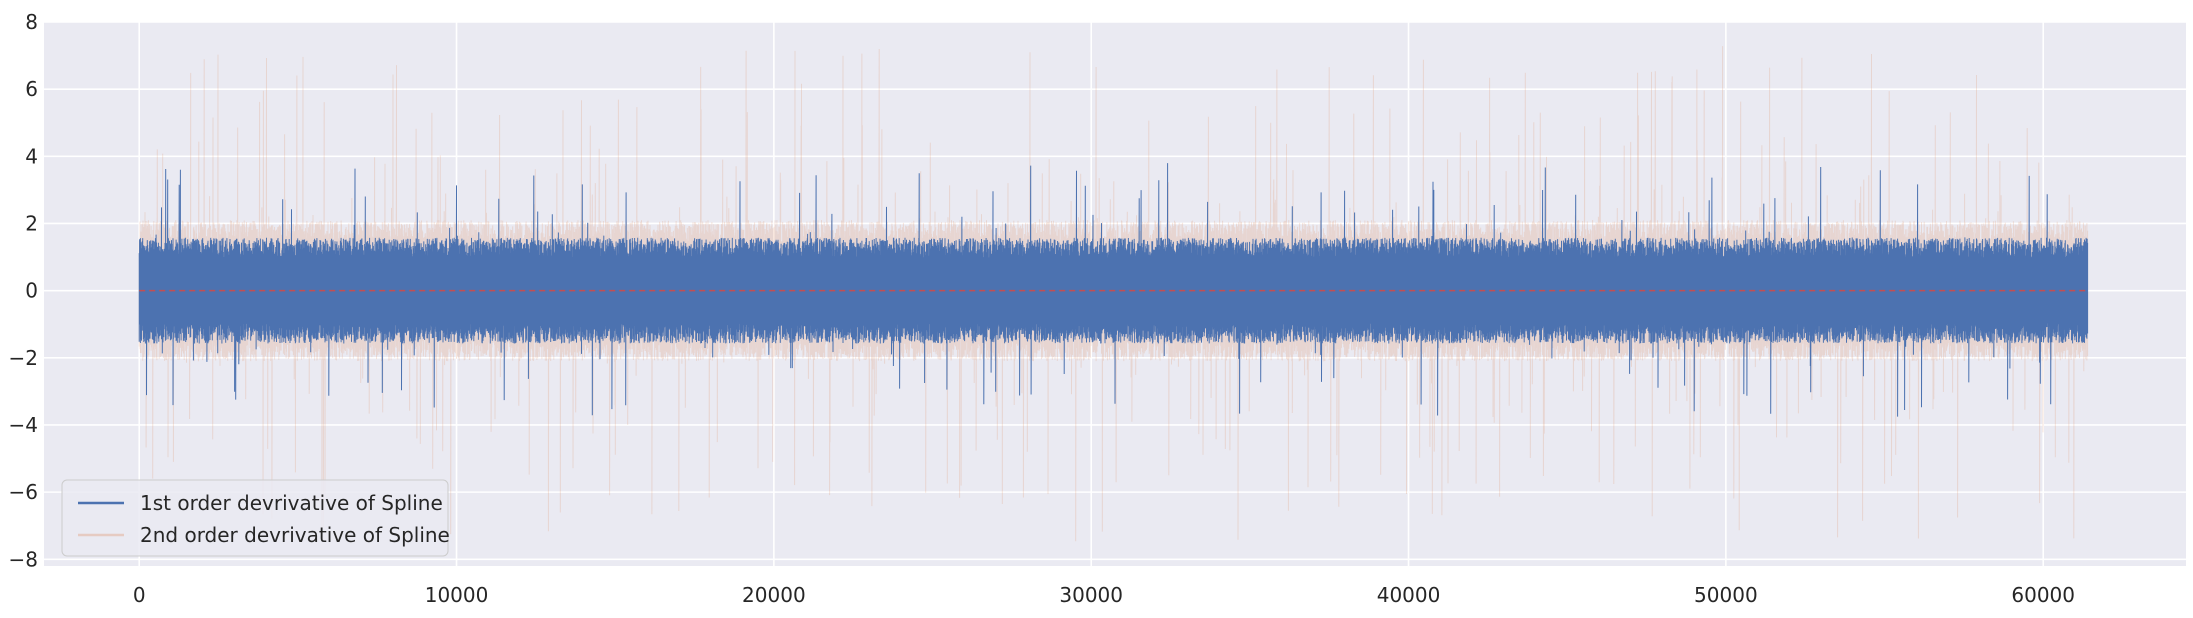 The image size is (2193, 618). Describe the element at coordinates (23, 290) in the screenshot. I see `y-axis-ticks: −8 −6 −4 −2 0 2 4 6 8` at that location.